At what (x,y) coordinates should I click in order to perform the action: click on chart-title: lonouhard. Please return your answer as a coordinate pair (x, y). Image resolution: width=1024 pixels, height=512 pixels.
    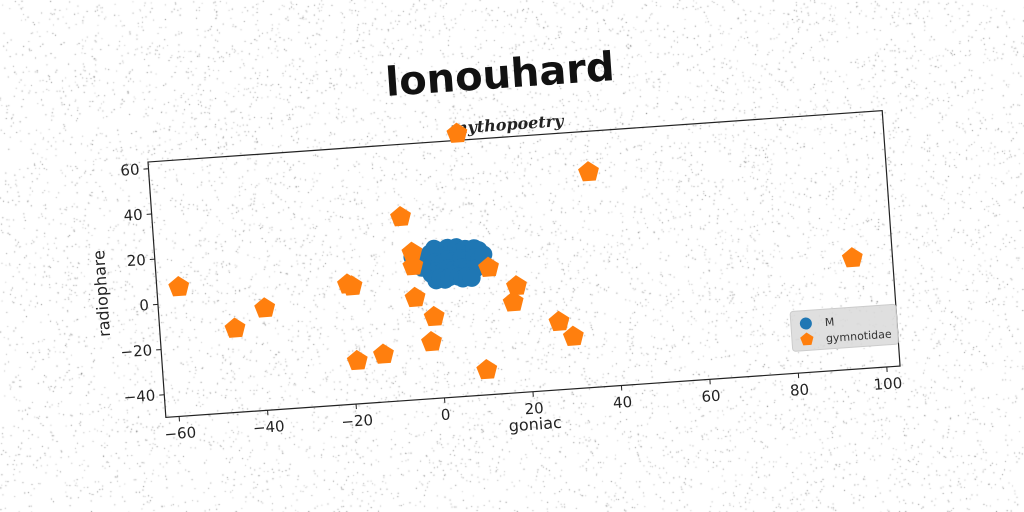
    Looking at the image, I should click on (500, 75).